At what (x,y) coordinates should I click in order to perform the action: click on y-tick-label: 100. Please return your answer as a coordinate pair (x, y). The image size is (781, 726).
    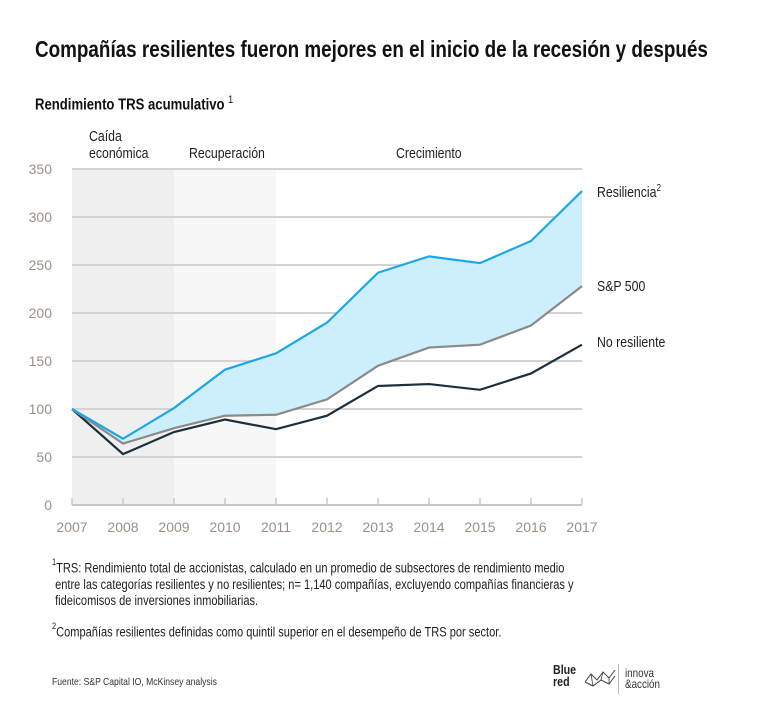
    Looking at the image, I should click on (41, 409).